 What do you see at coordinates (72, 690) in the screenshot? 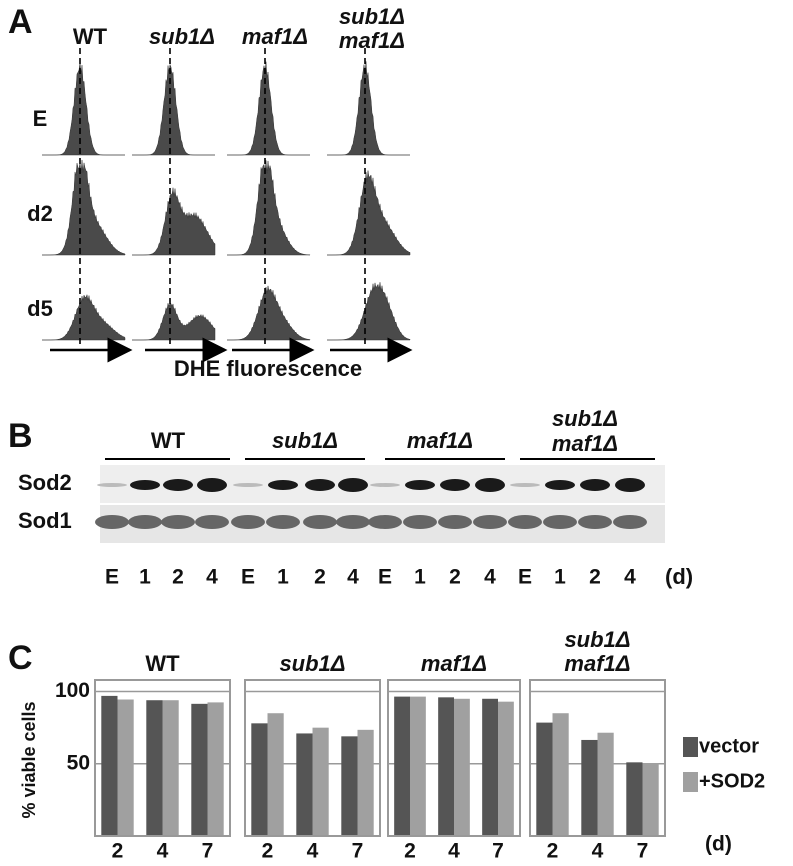
I see `y-tick-label: 100` at bounding box center [72, 690].